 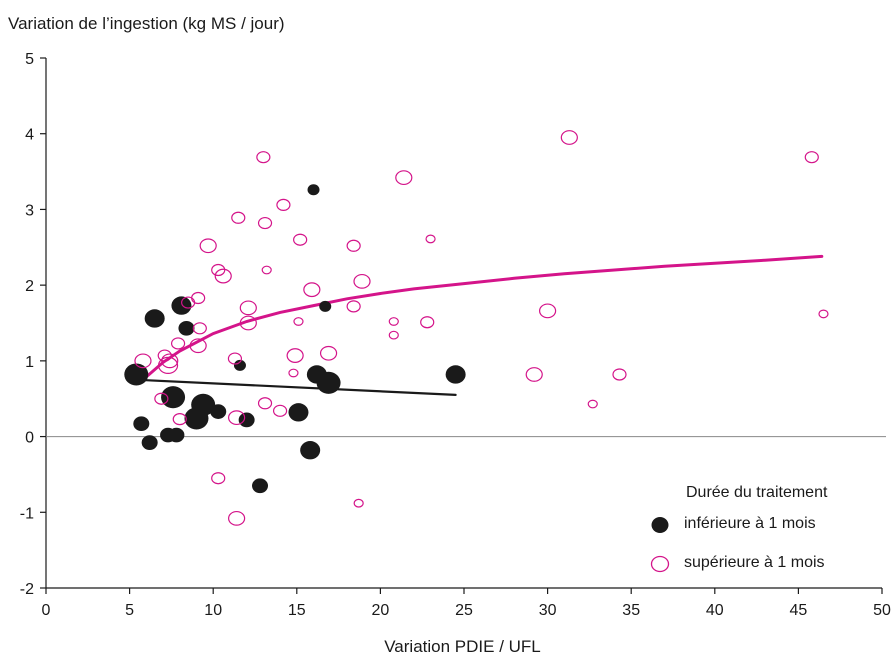 I want to click on x-tick-label: 15, so click(x=297, y=610).